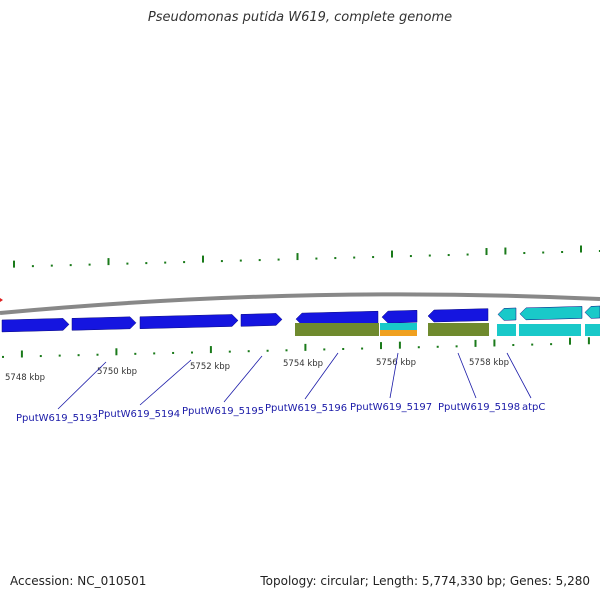 Image resolution: width=600 pixels, height=600 pixels. What do you see at coordinates (306, 256) in the screenshot?
I see `upper-feature-ticks` at bounding box center [306, 256].